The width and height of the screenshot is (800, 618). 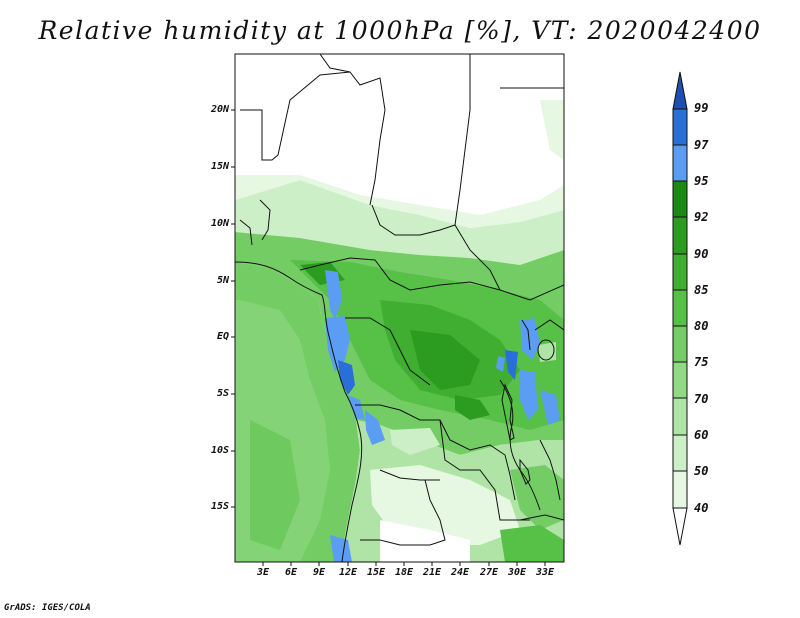 What do you see at coordinates (219, 223) in the screenshot?
I see `lat-label-10n: 10N` at bounding box center [219, 223].